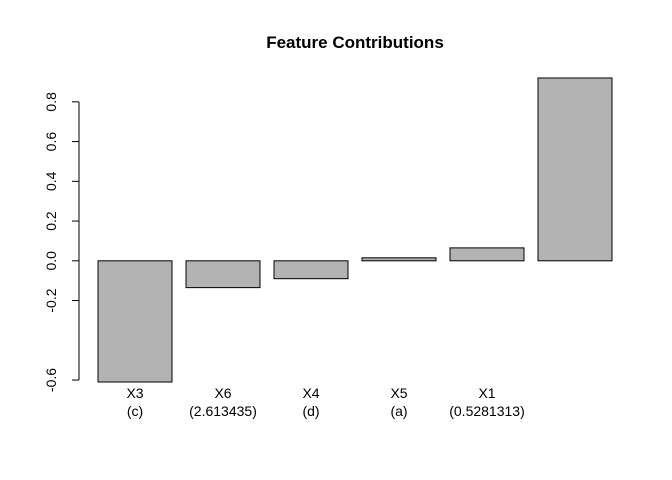 The height and width of the screenshot is (480, 672). I want to click on y-tick-label: -0.6, so click(51, 380).